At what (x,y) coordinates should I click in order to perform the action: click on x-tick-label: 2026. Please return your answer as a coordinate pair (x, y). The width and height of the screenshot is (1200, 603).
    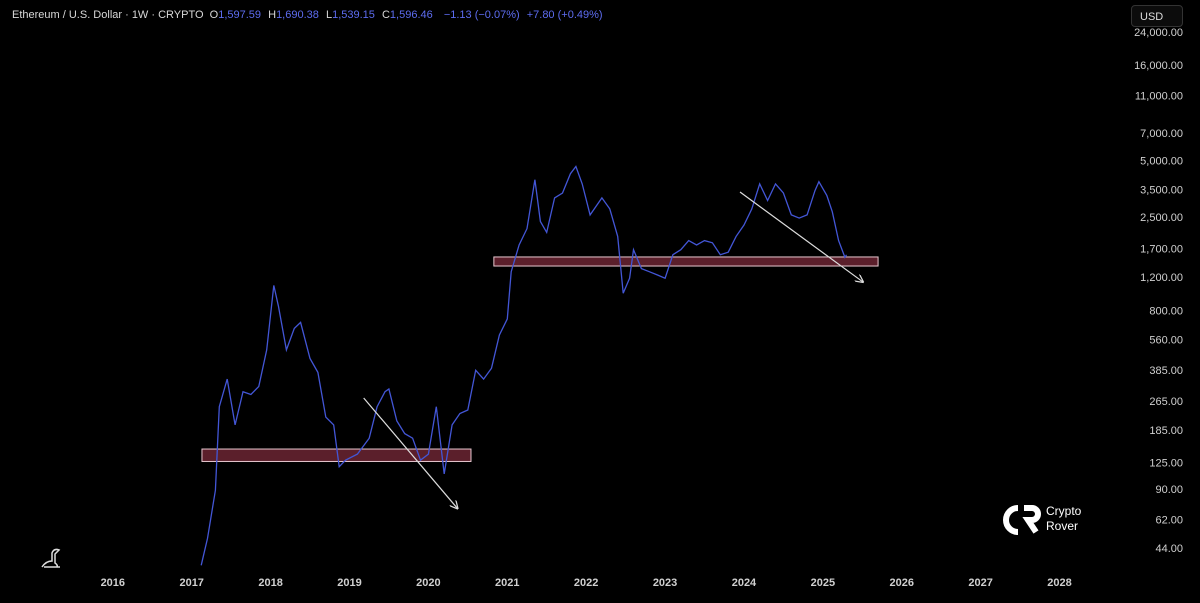
    Looking at the image, I should click on (901, 583).